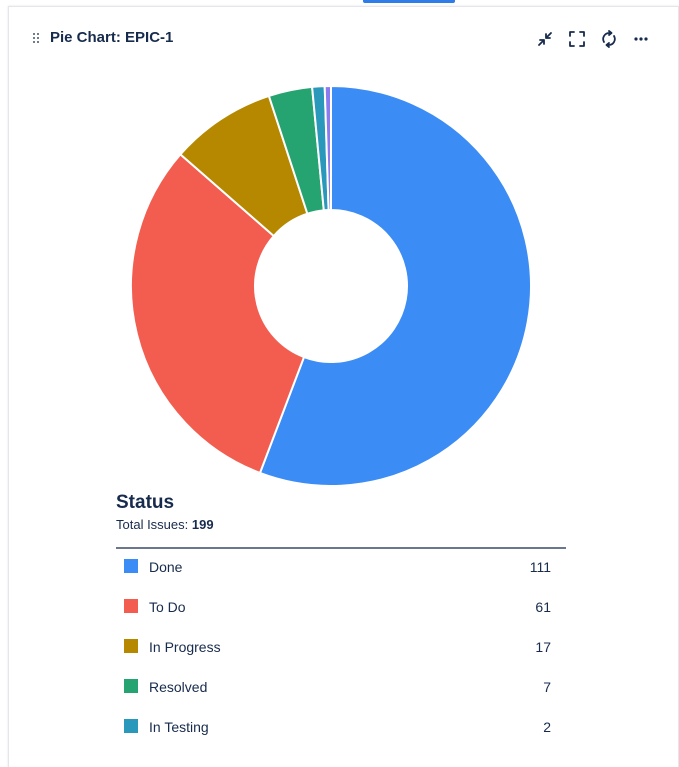 Image resolution: width=679 pixels, height=767 pixels. What do you see at coordinates (343, 37) in the screenshot?
I see `gadget-header: Pie Chart: EPIC-1` at bounding box center [343, 37].